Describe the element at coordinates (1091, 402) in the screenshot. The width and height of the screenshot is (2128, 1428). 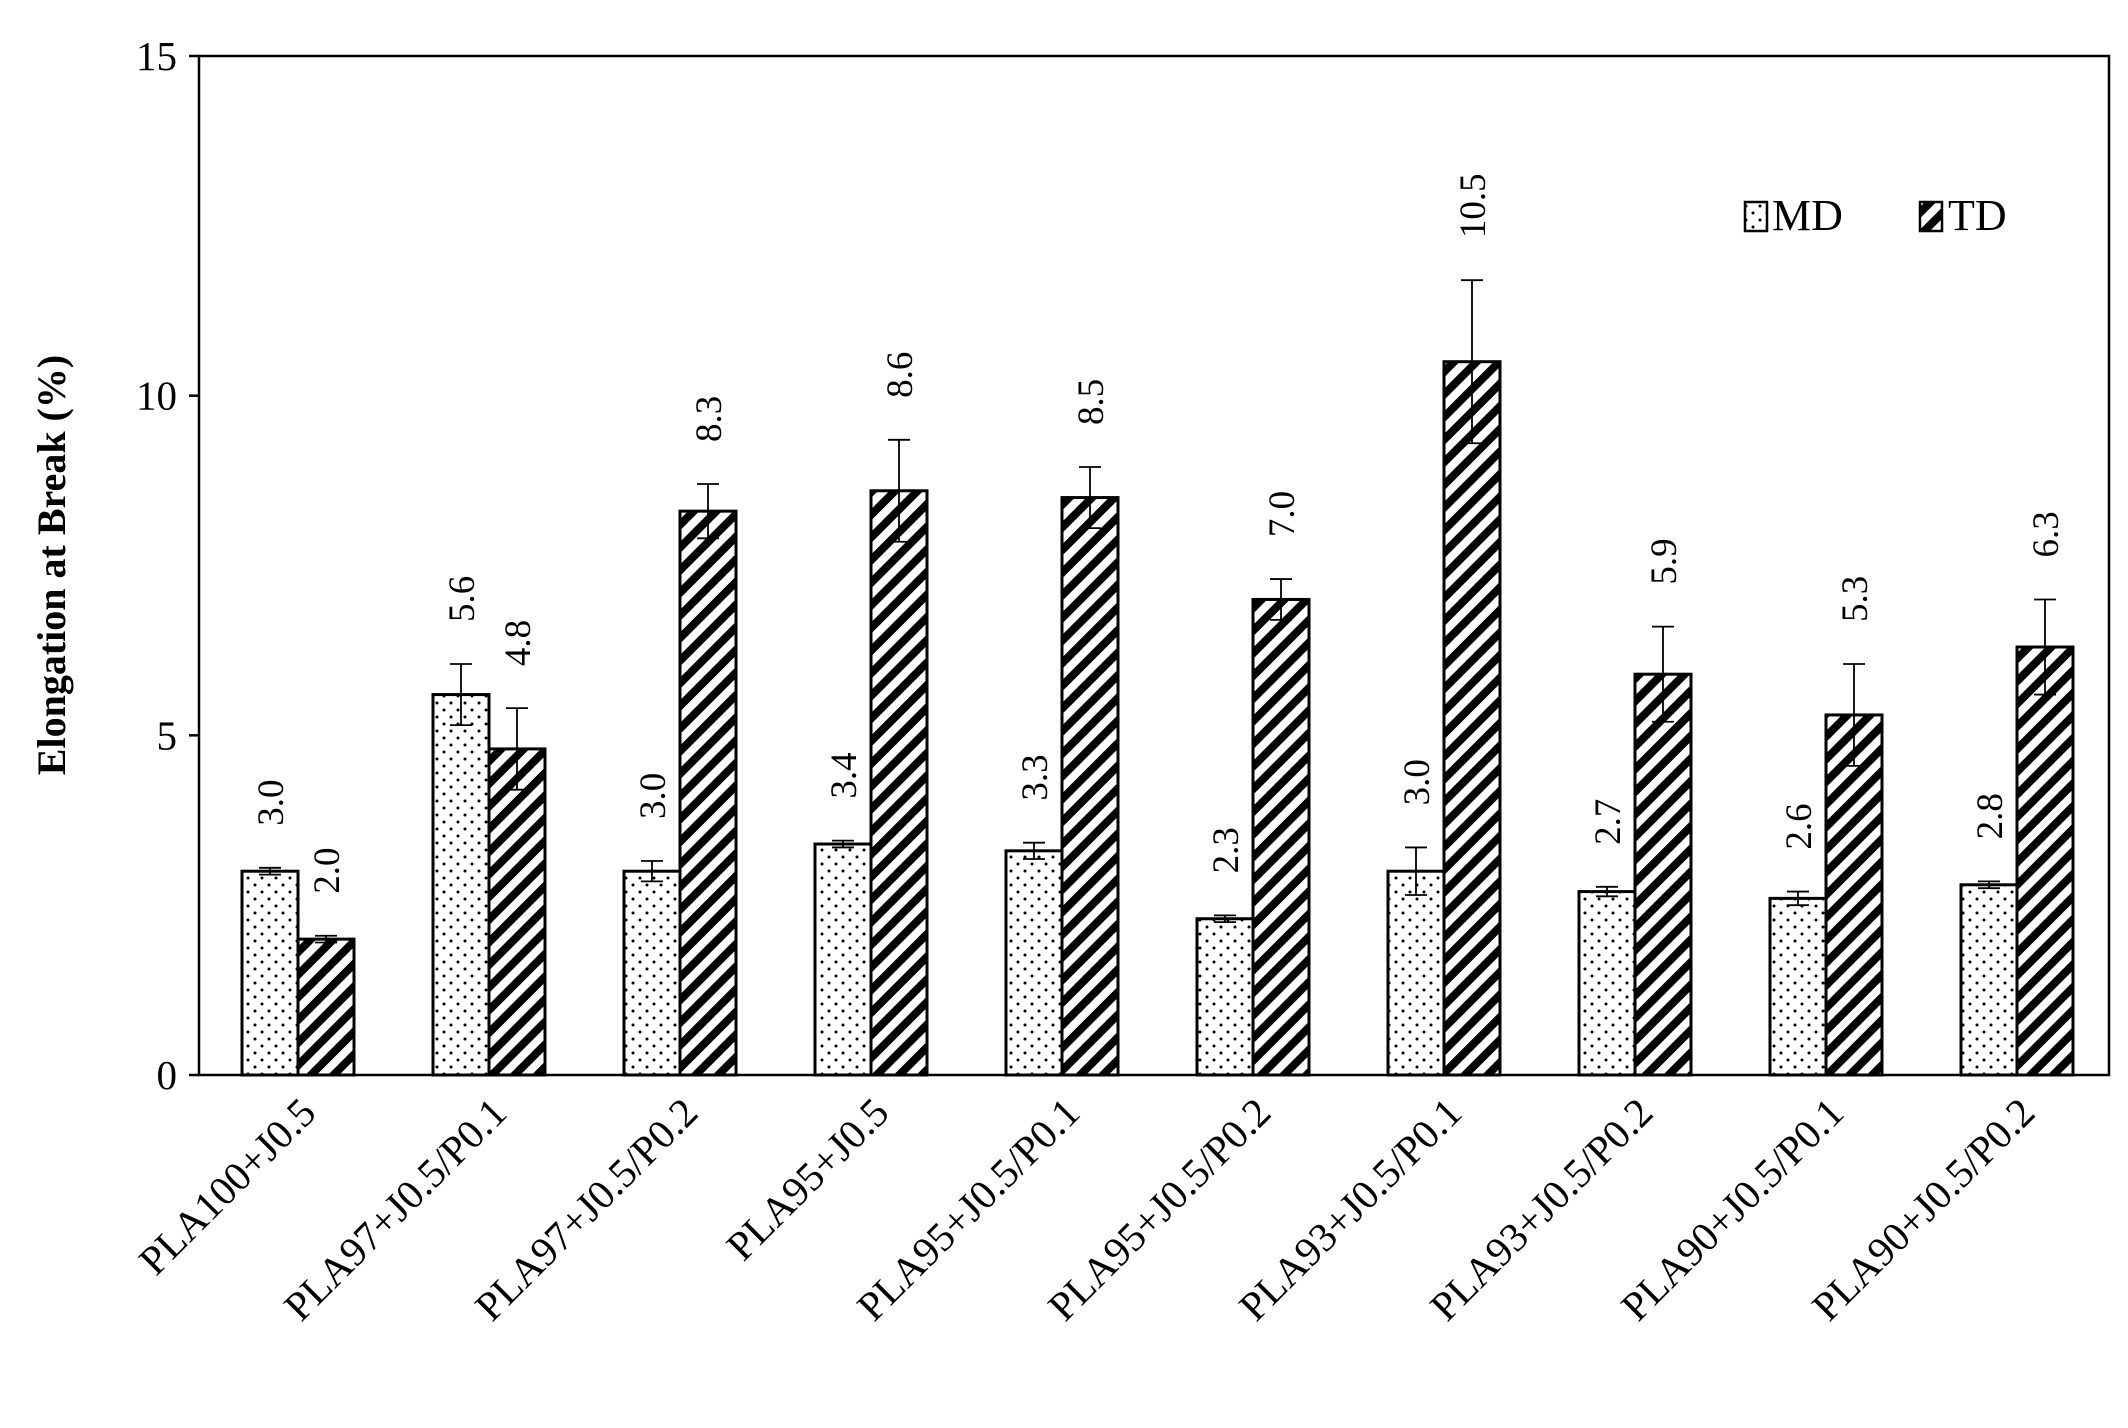
I see `data-label-td: 8.5` at that location.